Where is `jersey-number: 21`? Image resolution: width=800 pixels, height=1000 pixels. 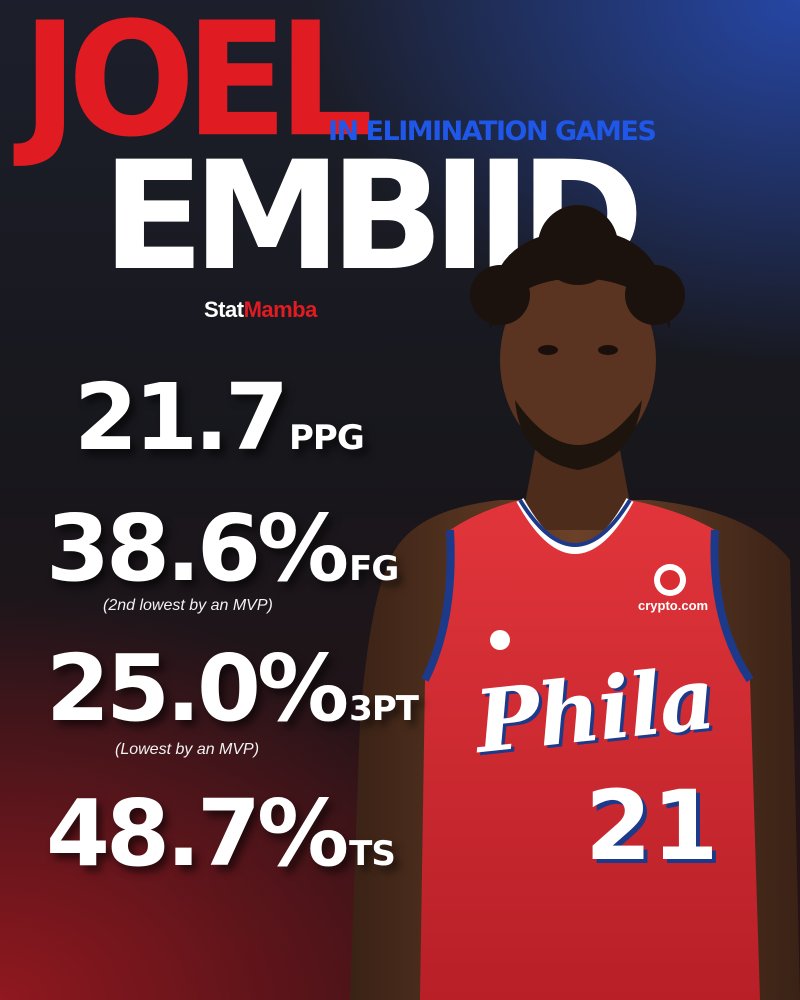 jersey-number: 21 is located at coordinates (652, 826).